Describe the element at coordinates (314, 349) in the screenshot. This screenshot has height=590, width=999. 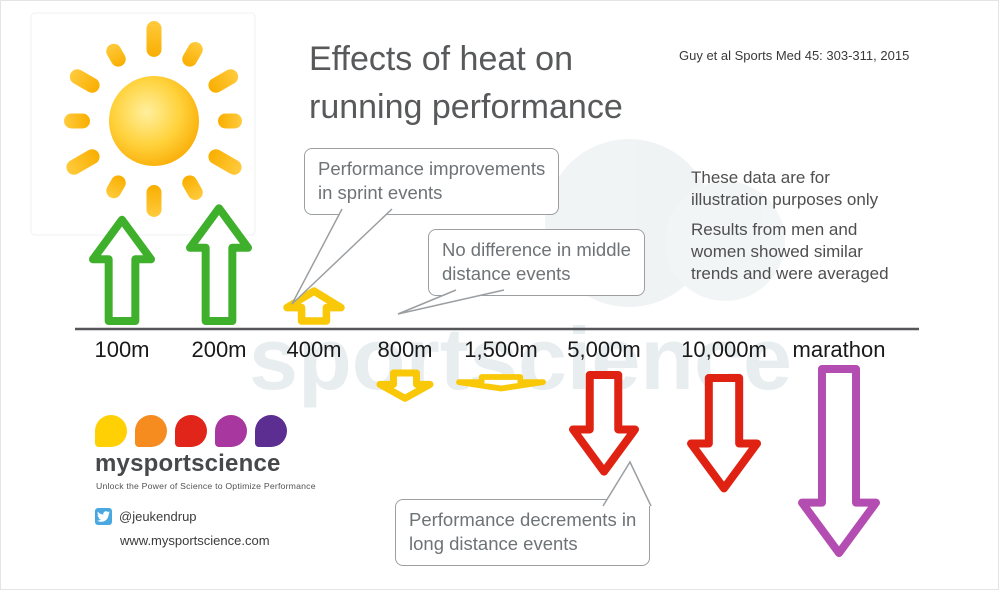
I see `axis-label-400m: 400m` at that location.